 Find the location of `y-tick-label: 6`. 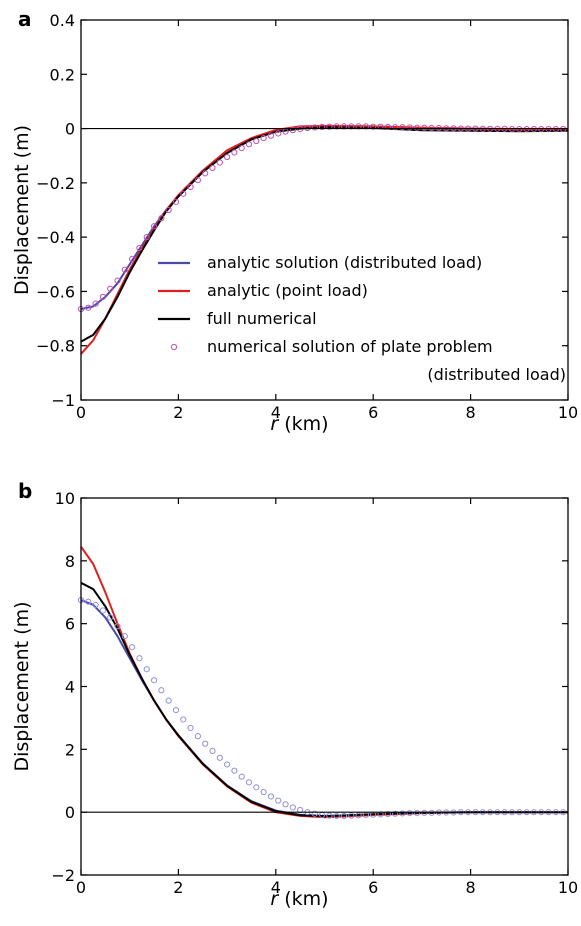

y-tick-label: 6 is located at coordinates (70, 624).